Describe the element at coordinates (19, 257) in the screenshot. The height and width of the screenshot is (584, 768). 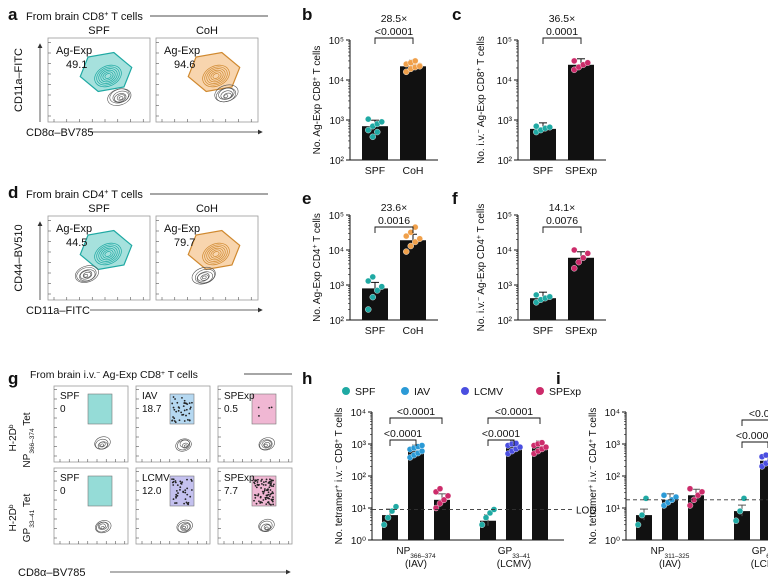
I see `flow-y-label: CD44–BV510` at that location.